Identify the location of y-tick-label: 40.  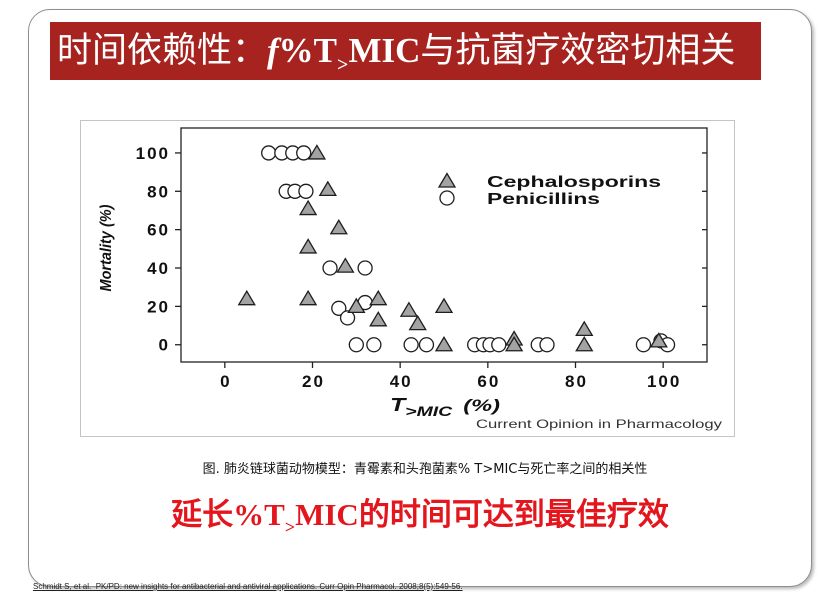
(158, 268).